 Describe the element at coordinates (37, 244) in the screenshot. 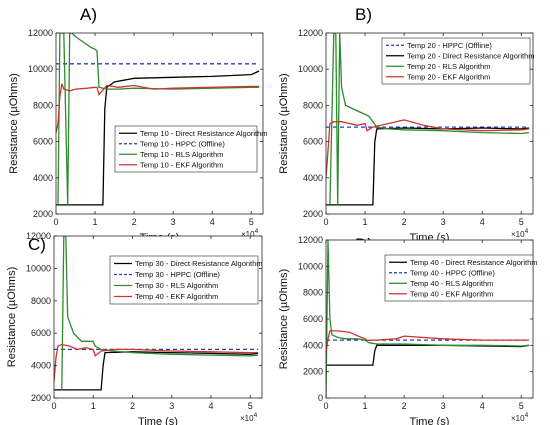

I see `panel-label: C)` at that location.